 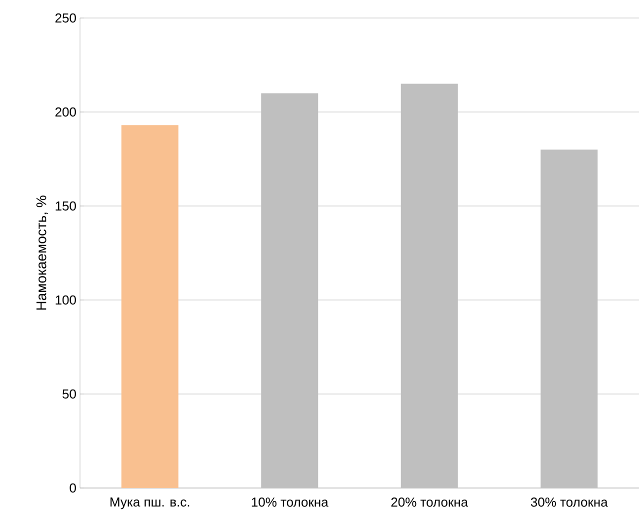 I want to click on x-tick-label: 20% толокна, so click(x=429, y=502).